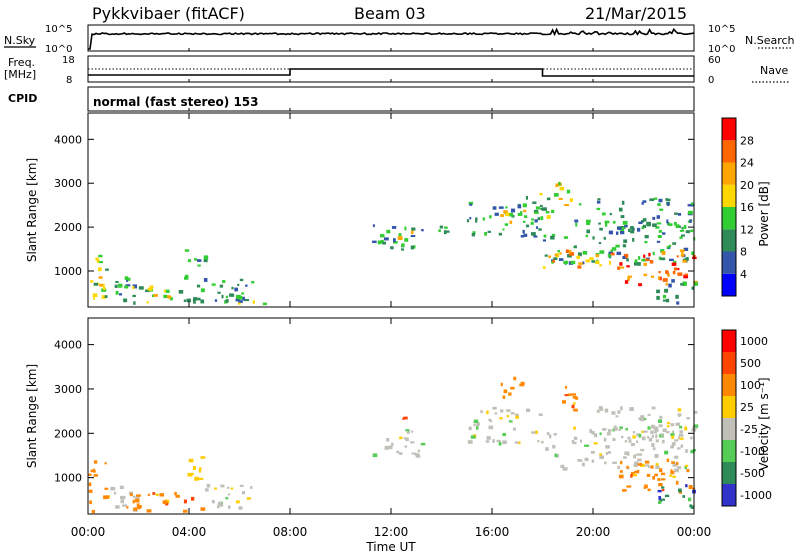 The image size is (800, 554). I want to click on time-tick-label: 00:00, so click(88, 532).